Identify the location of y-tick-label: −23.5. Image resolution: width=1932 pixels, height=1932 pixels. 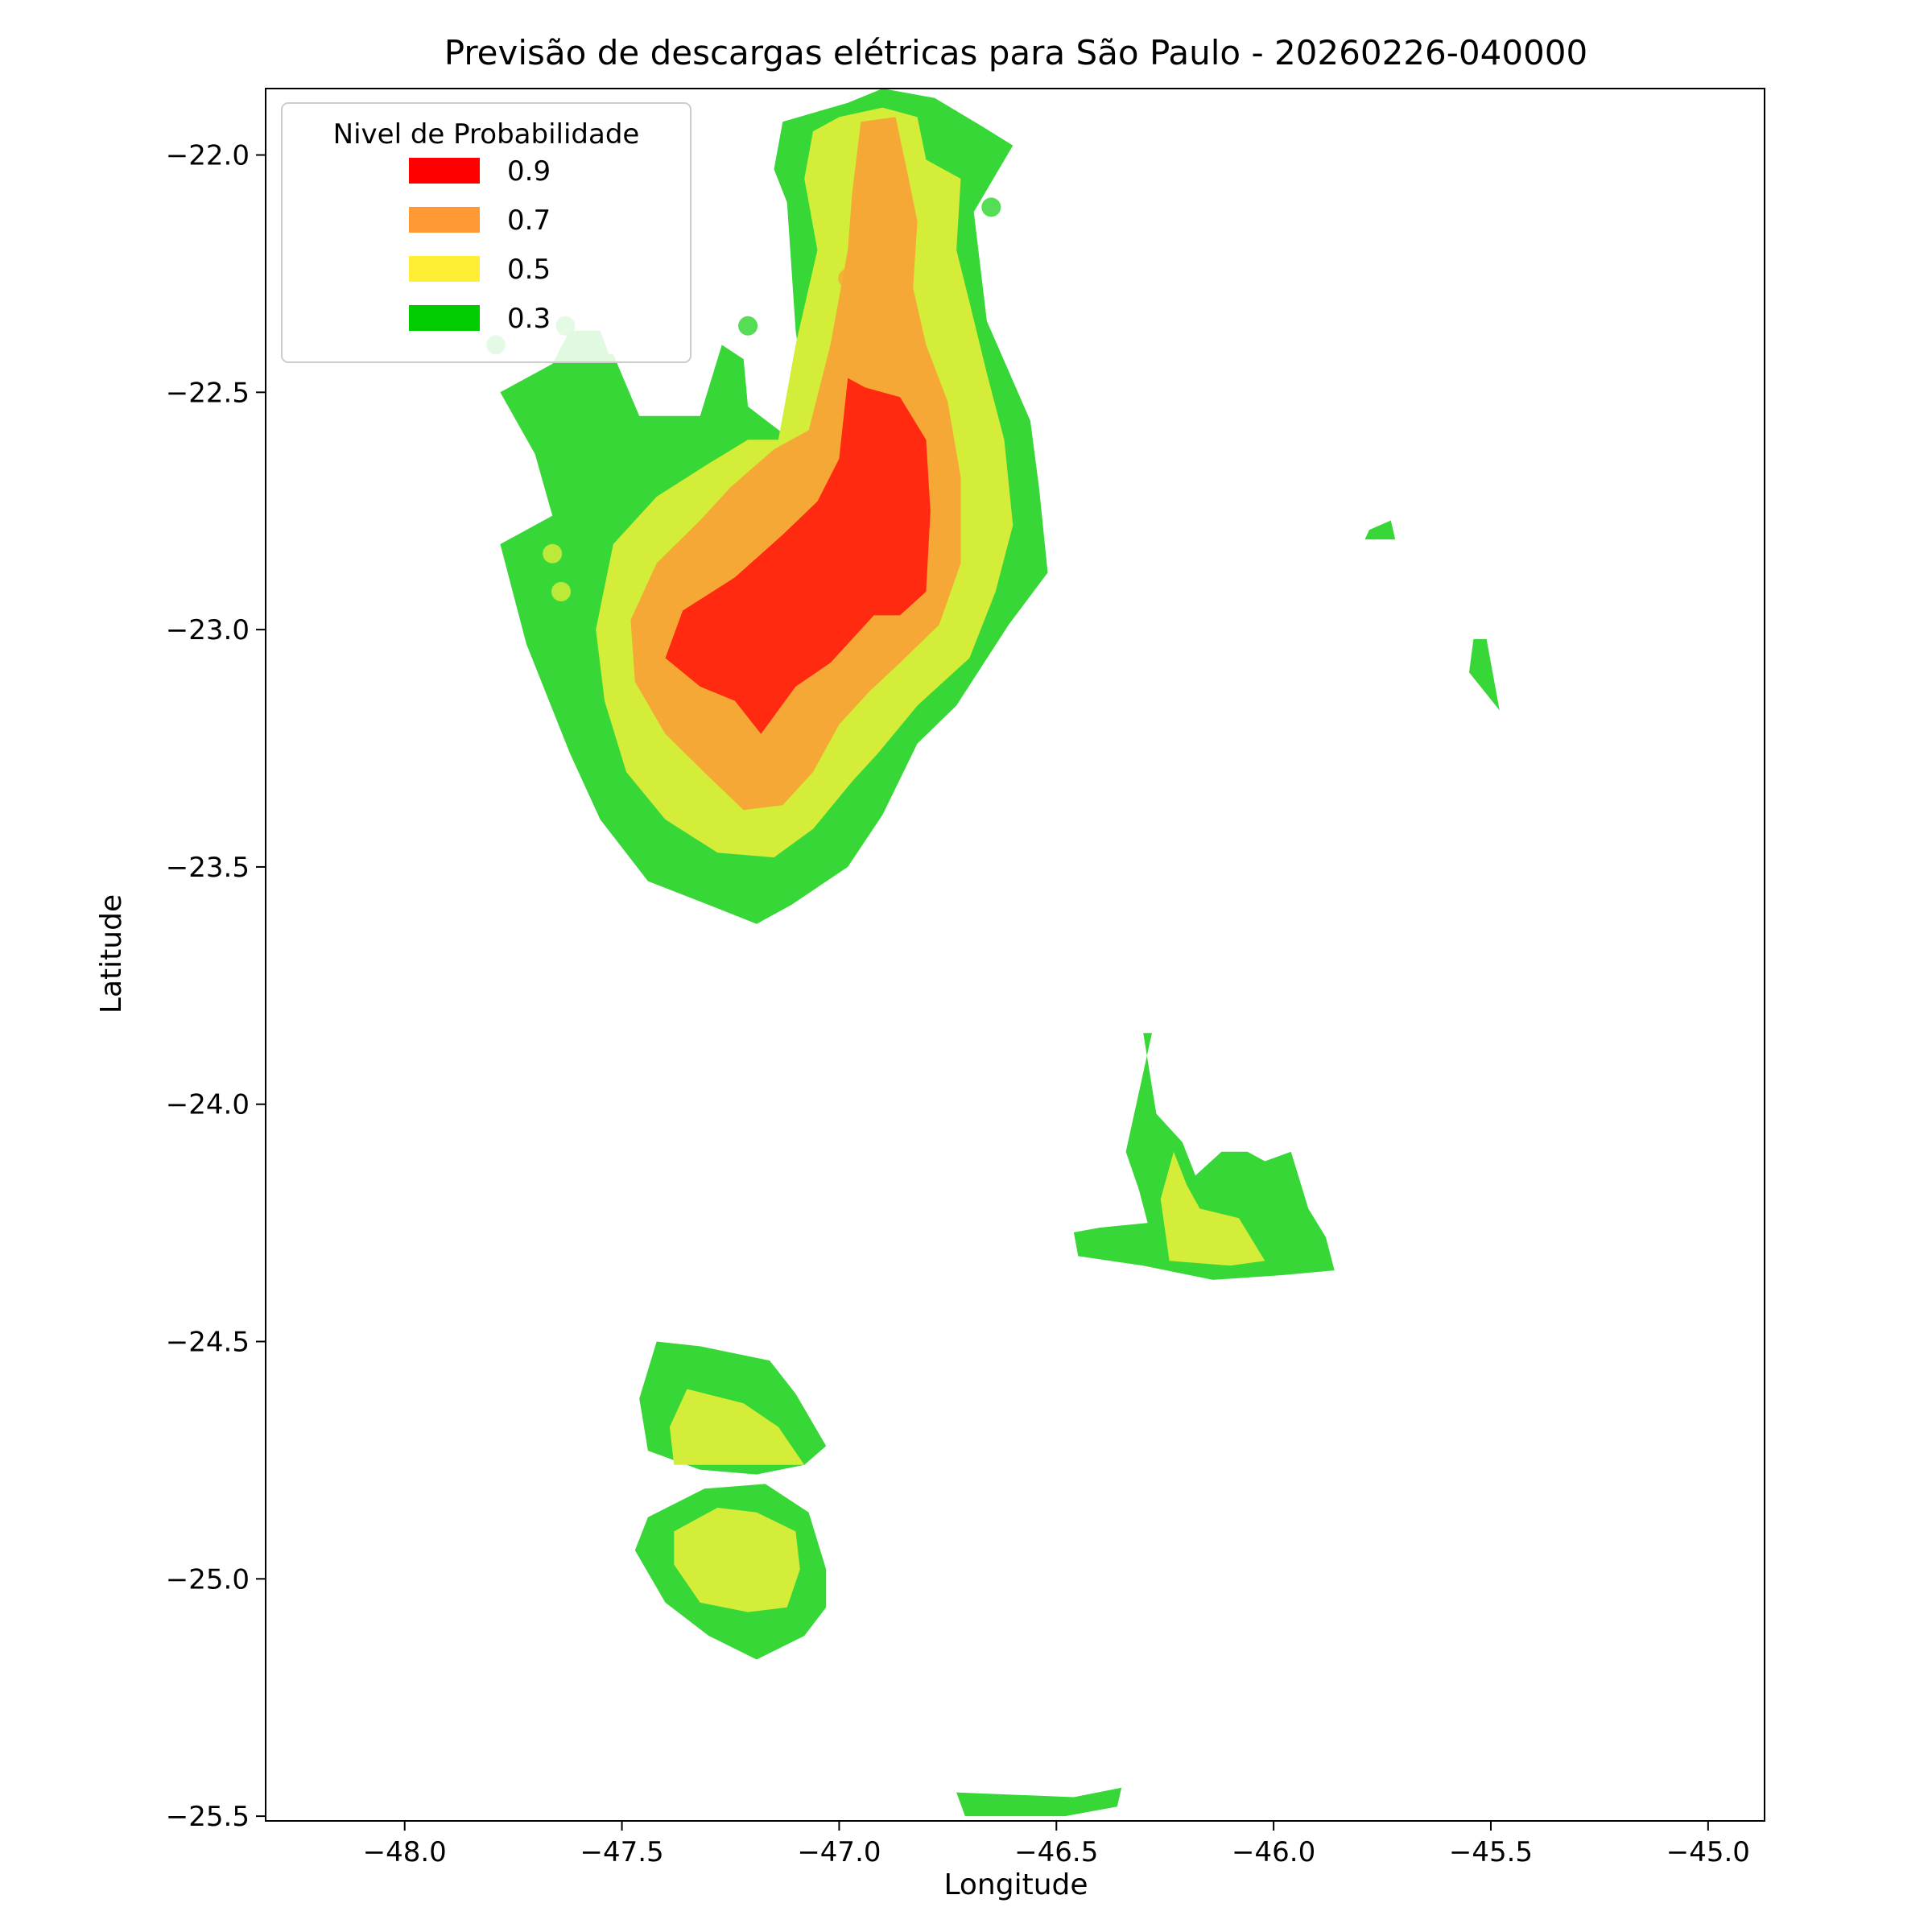
(208, 868).